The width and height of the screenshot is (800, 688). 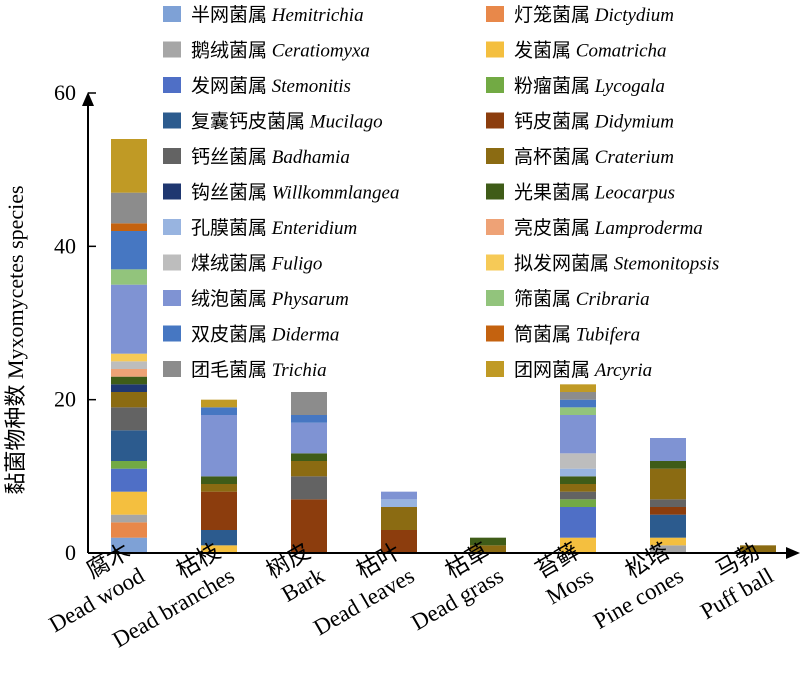 I want to click on legend-entry: 发网菌属 Stemonitis, so click(x=271, y=86).